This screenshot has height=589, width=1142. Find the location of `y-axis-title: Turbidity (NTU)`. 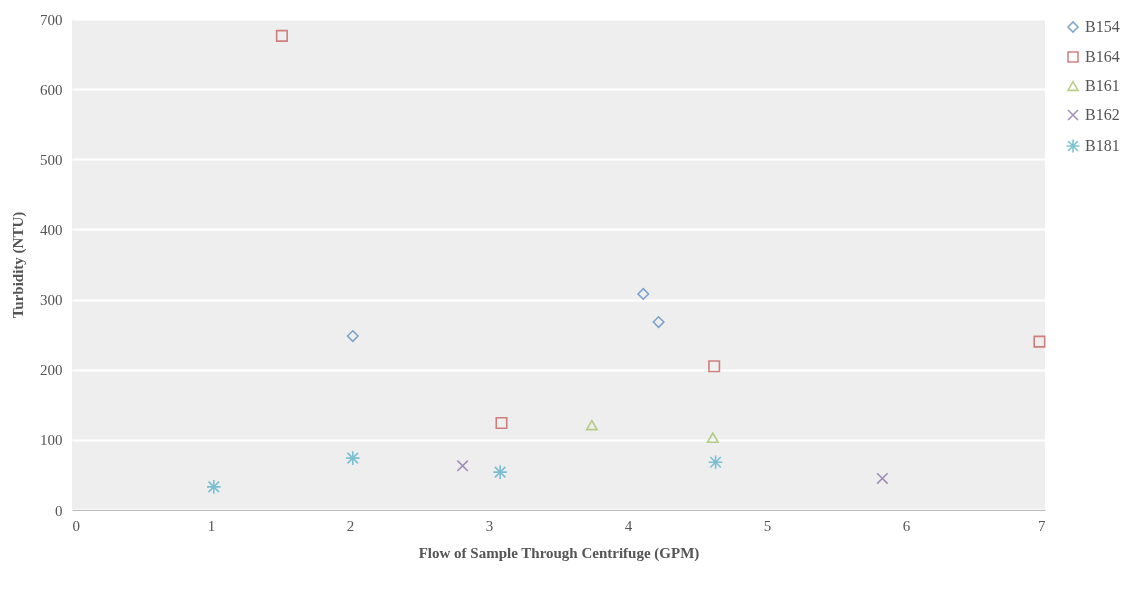

y-axis-title: Turbidity (NTU) is located at coordinates (18, 265).